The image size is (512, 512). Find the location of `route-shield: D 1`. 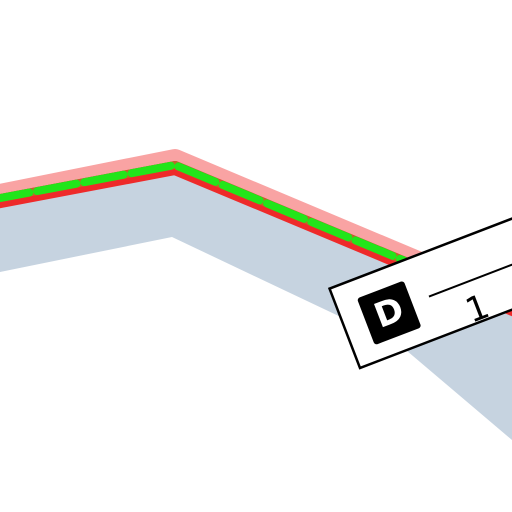

route-shield: D 1 is located at coordinates (419, 292).